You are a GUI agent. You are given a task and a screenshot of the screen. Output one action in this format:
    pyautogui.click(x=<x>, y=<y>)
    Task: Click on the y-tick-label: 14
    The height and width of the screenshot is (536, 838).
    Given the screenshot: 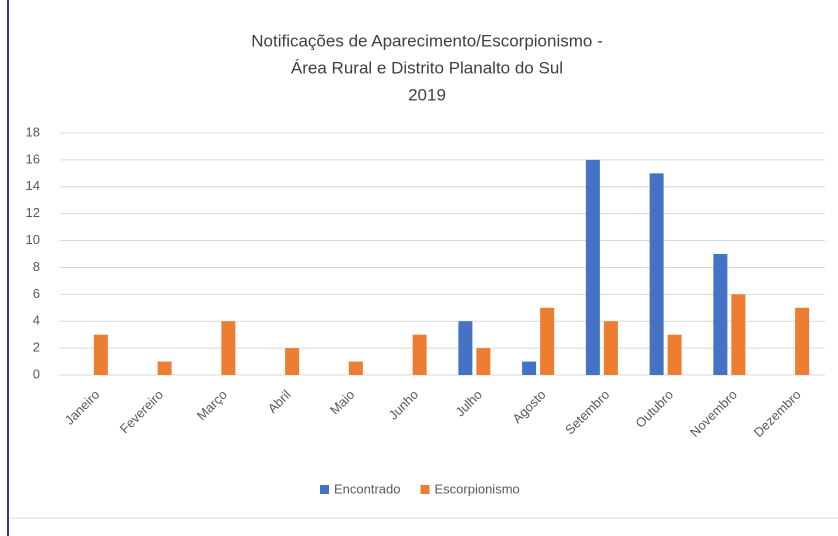 What is the action you would take?
    pyautogui.click(x=33, y=185)
    